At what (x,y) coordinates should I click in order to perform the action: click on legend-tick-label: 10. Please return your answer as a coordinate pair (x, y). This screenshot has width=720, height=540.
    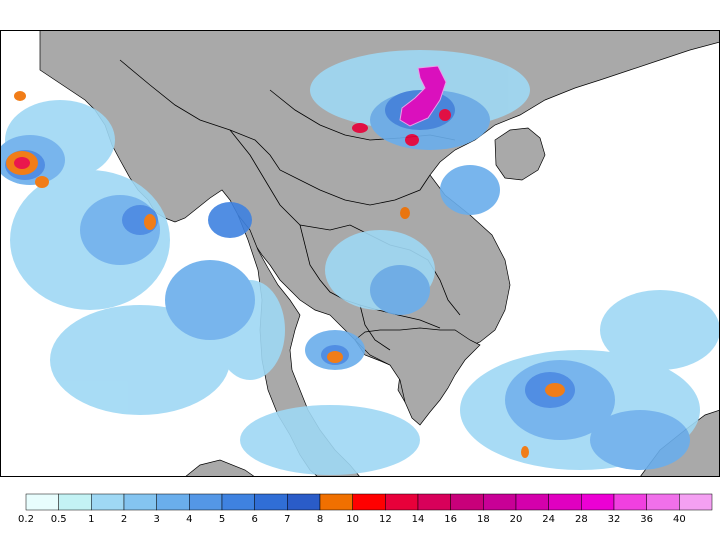
    Looking at the image, I should click on (352, 519).